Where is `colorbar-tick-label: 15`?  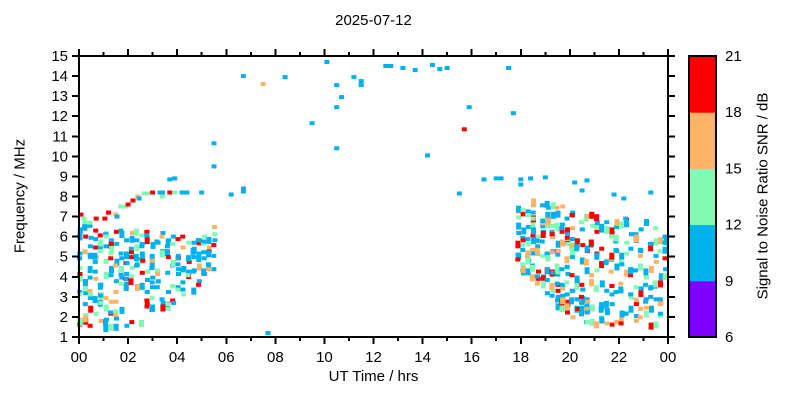
colorbar-tick-label: 15 is located at coordinates (733, 168).